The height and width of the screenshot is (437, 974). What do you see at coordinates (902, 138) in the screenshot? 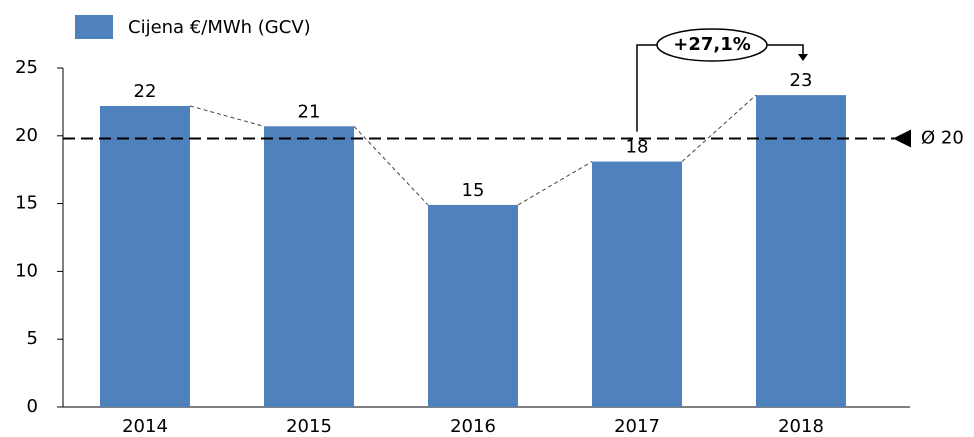
I see `average-marker` at bounding box center [902, 138].